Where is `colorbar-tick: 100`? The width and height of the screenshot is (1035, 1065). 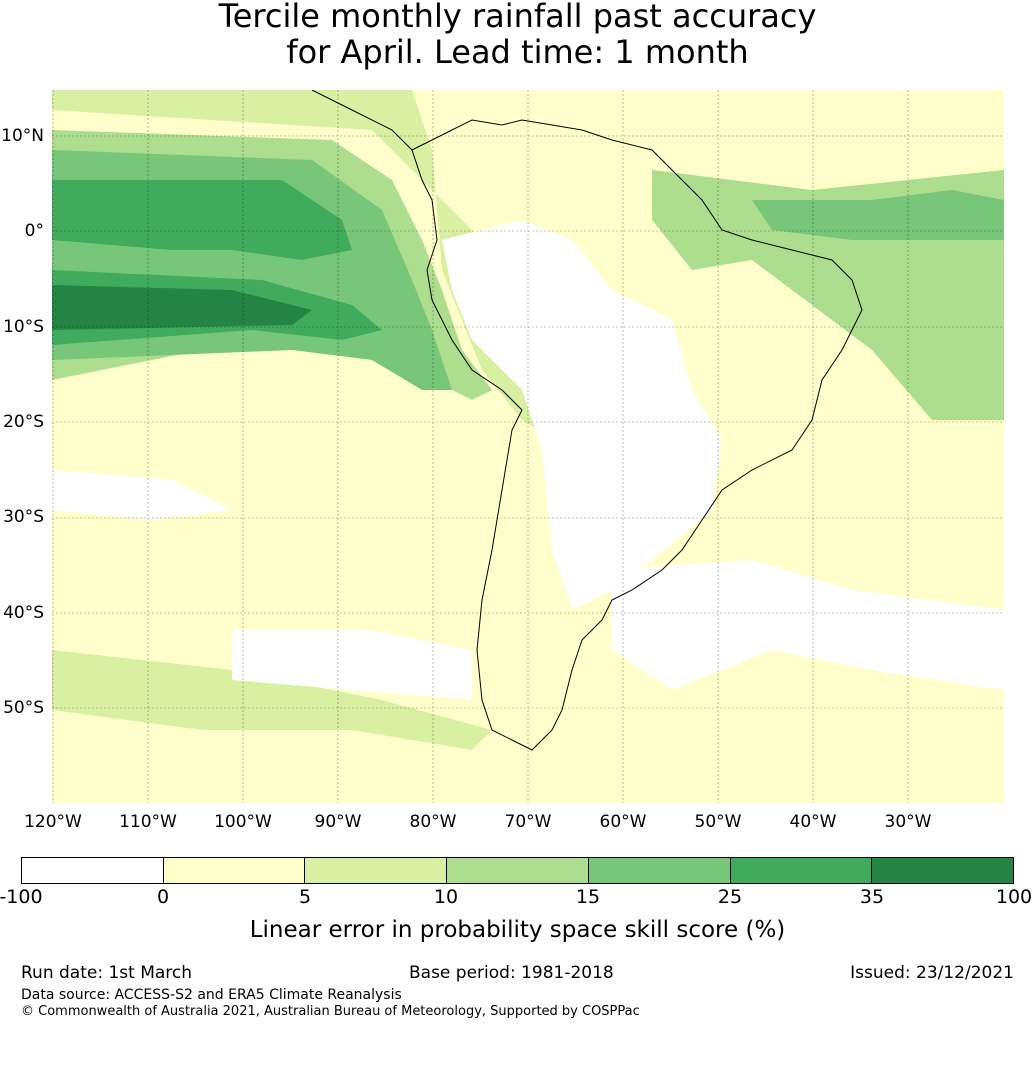
colorbar-tick: 100 is located at coordinates (1014, 897).